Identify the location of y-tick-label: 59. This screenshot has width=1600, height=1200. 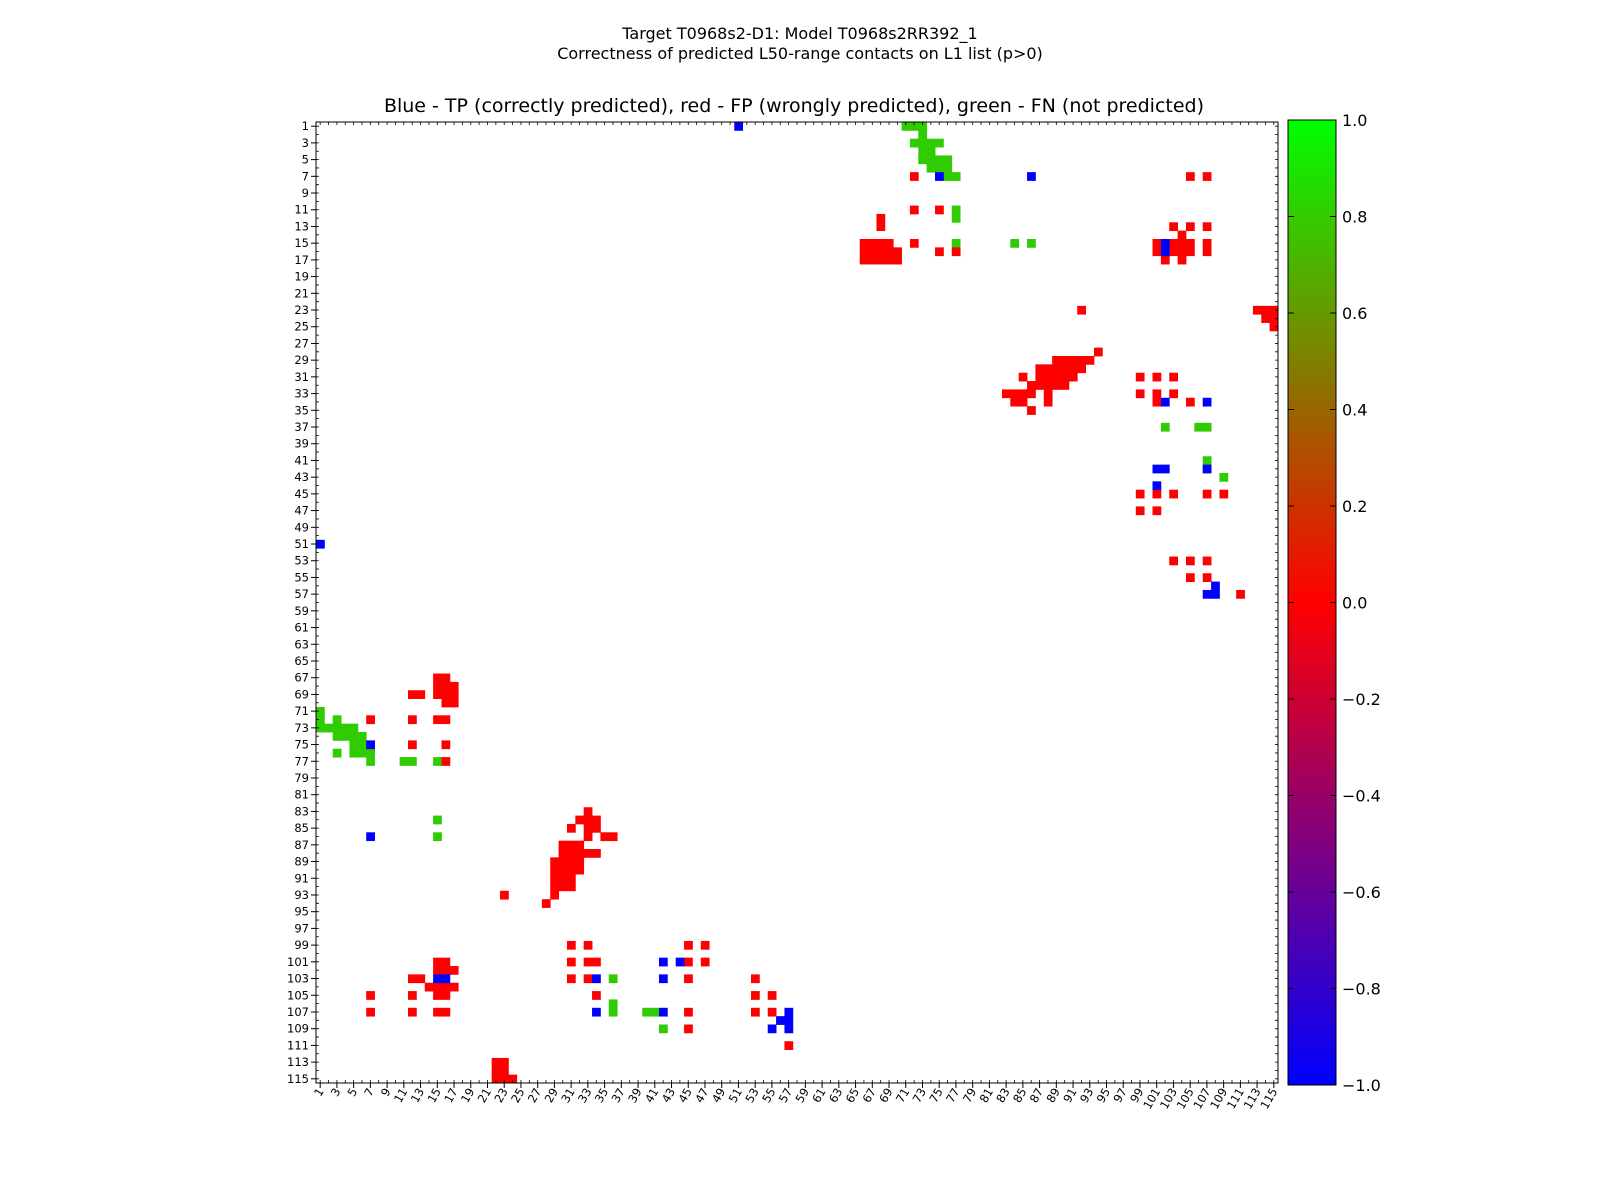
(301, 611).